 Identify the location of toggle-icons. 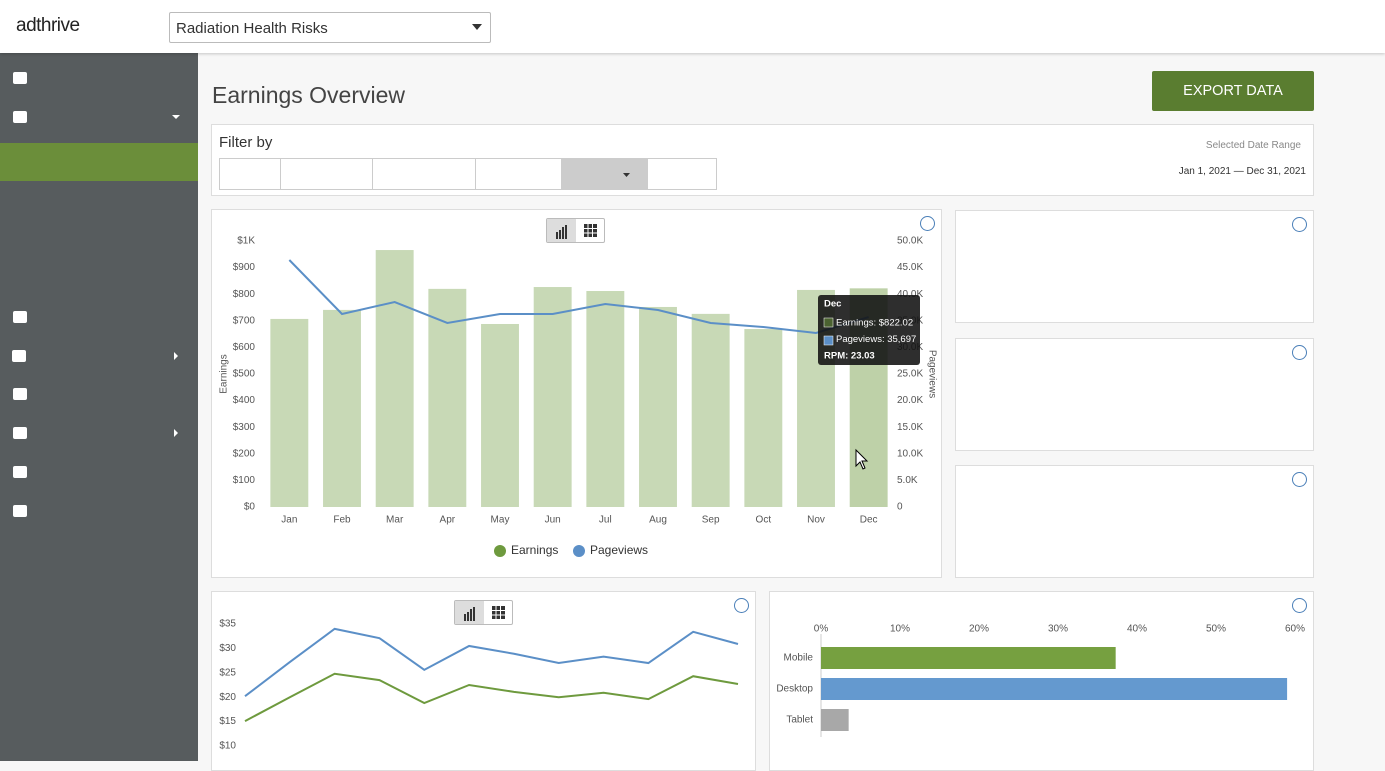
(480, 612).